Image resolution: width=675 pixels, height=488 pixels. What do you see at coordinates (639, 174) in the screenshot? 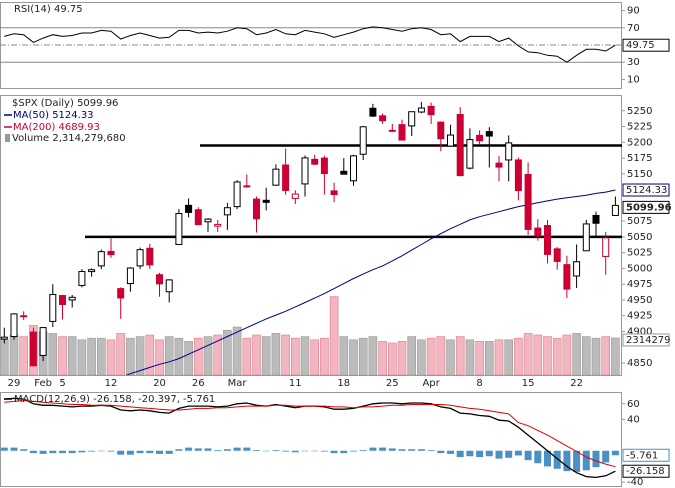
I see `y-tick-label: 5150` at bounding box center [639, 174].